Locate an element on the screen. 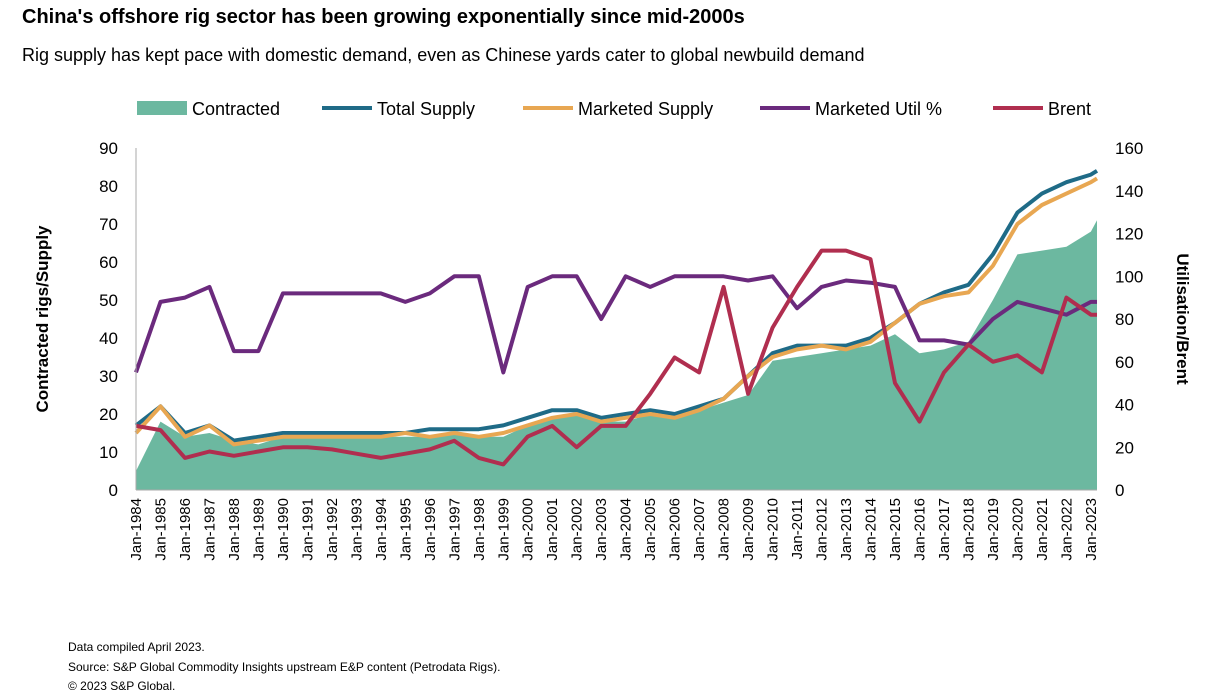 The image size is (1212, 690). x-tick-label: Jan-1990 is located at coordinates (283, 529).